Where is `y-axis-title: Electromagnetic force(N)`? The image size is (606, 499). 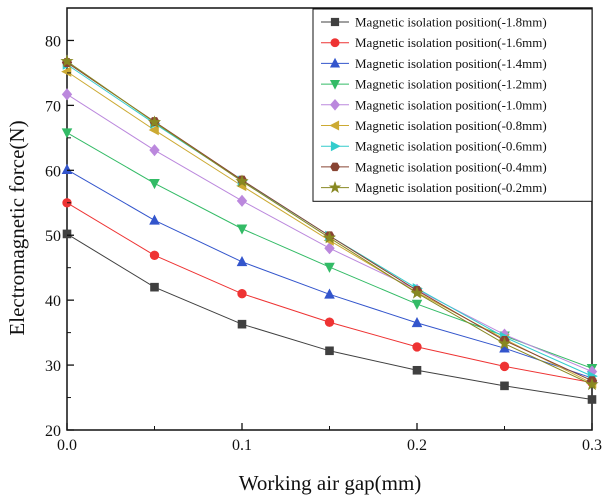
y-axis-title: Electromagnetic force(N) is located at coordinates (17, 227).